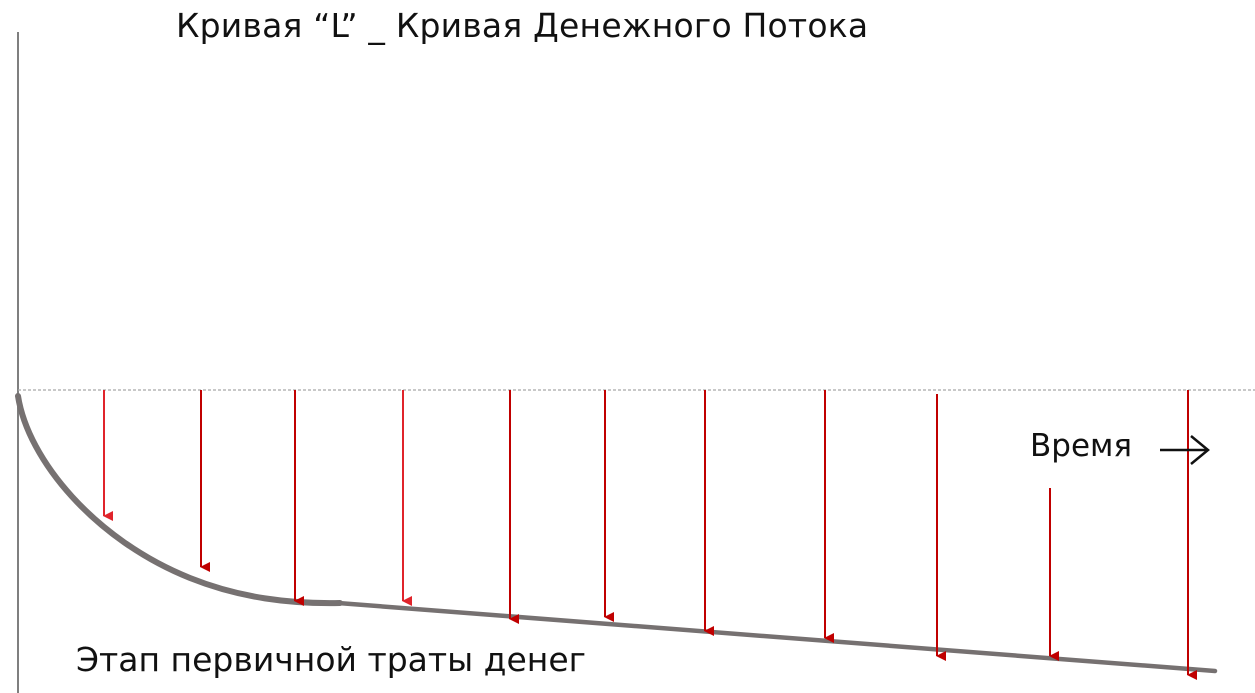 The width and height of the screenshot is (1255, 693). What do you see at coordinates (1081, 446) in the screenshot?
I see `time-axis-label: Время` at bounding box center [1081, 446].